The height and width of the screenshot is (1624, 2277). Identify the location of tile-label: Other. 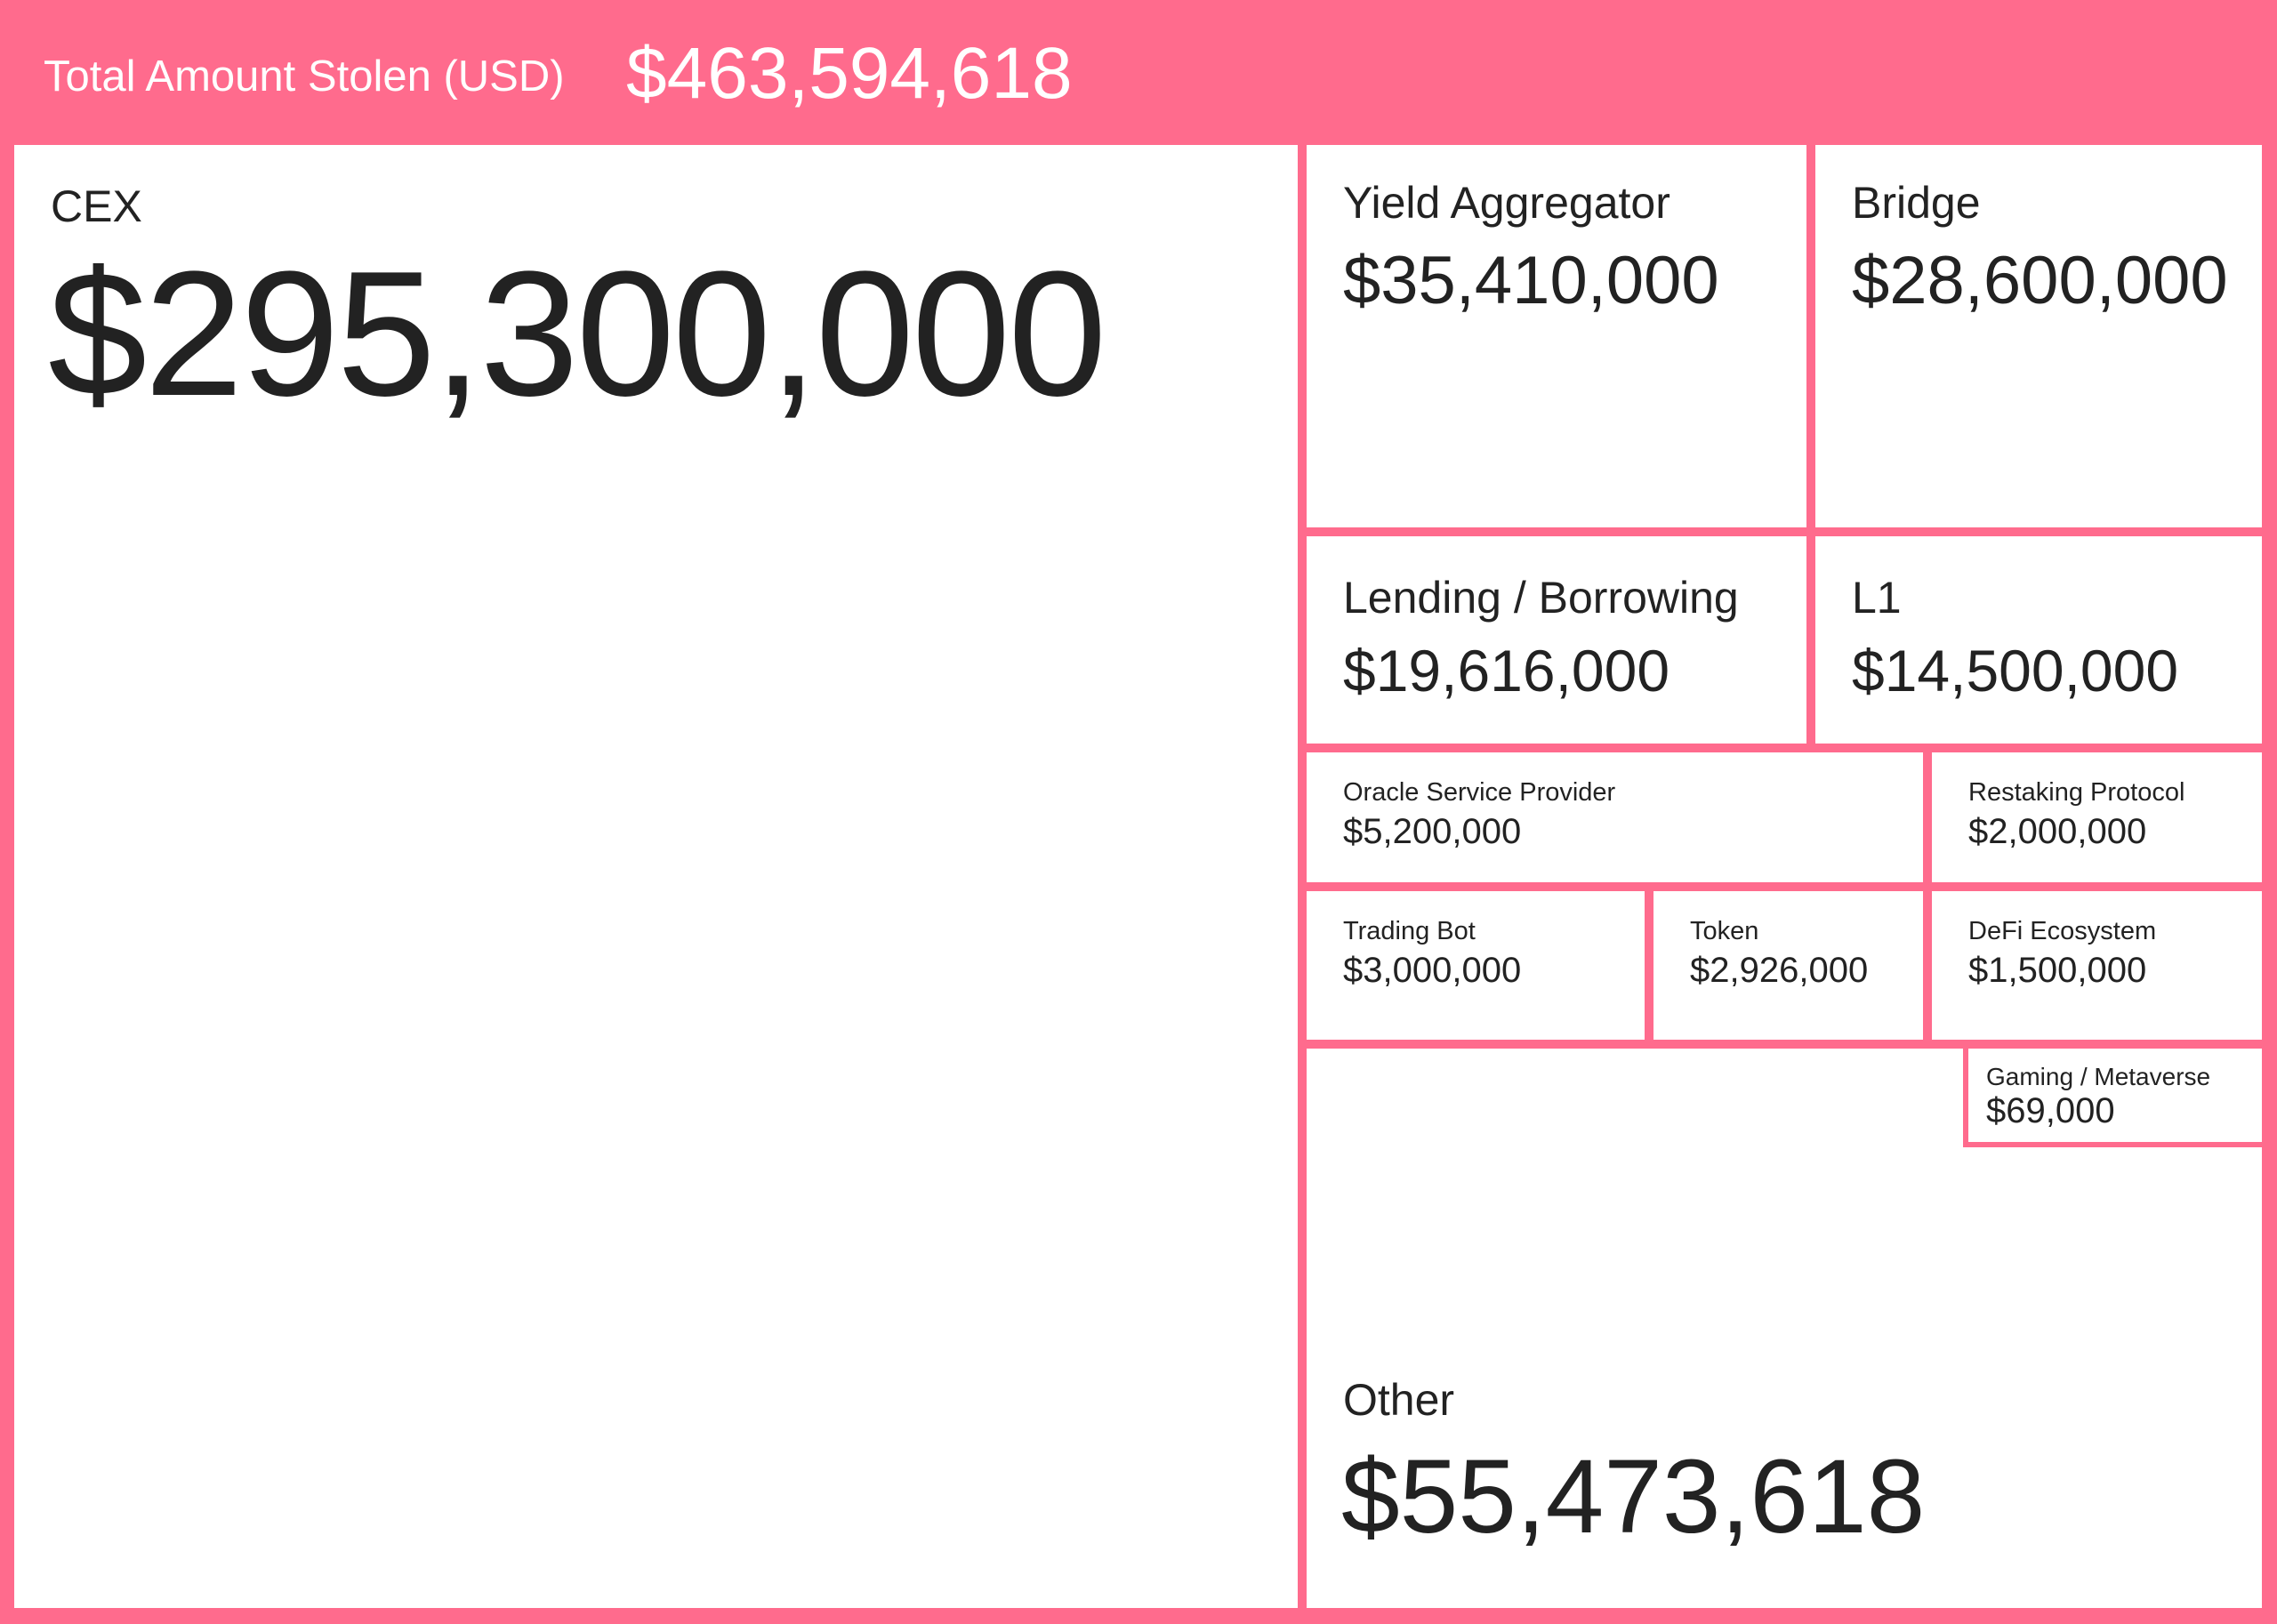
(1399, 1400).